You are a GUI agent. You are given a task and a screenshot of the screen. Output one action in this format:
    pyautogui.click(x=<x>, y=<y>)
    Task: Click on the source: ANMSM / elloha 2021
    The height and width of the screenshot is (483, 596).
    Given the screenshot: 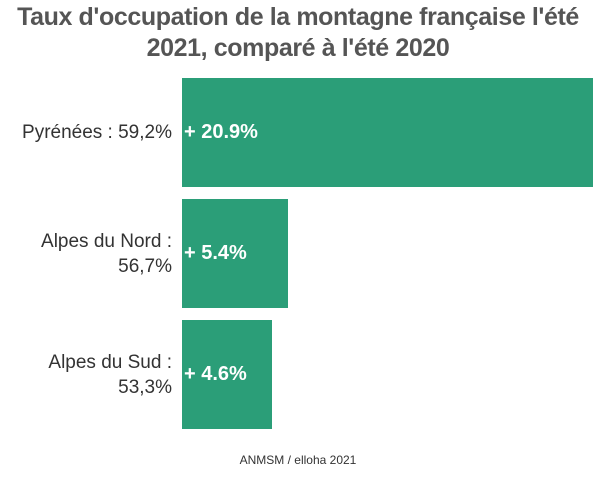 What is the action you would take?
    pyautogui.click(x=298, y=460)
    